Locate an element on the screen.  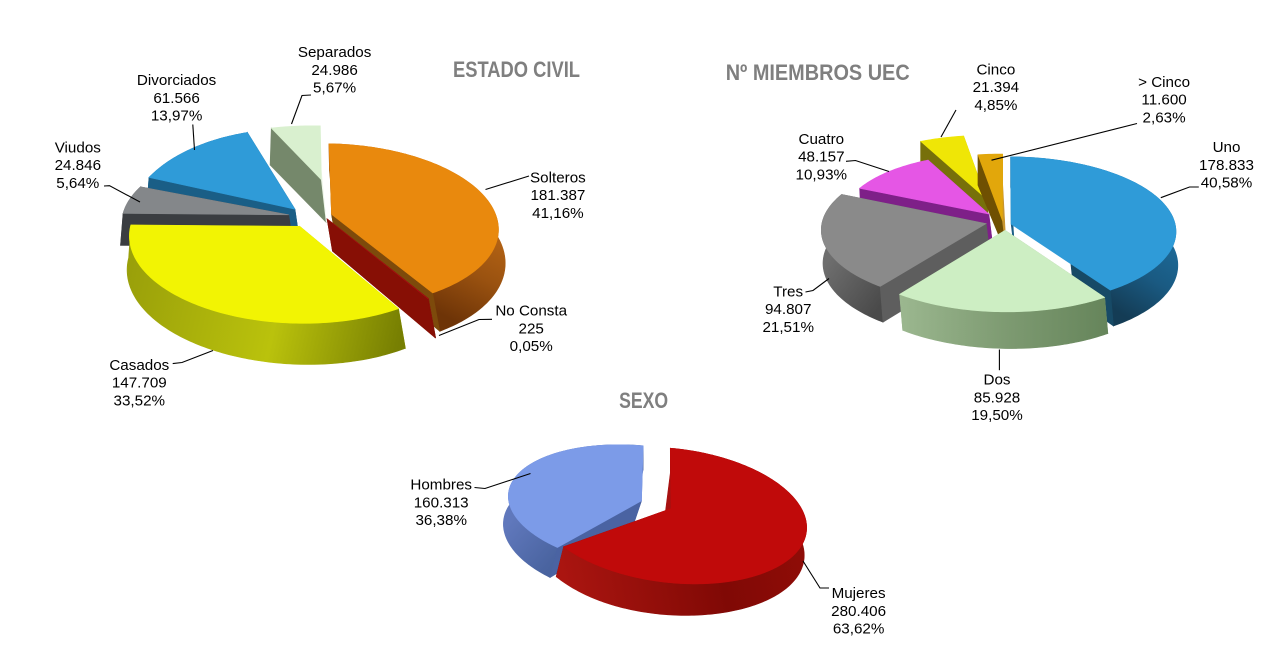
svg-text: Dos is located at coordinates (996, 380).